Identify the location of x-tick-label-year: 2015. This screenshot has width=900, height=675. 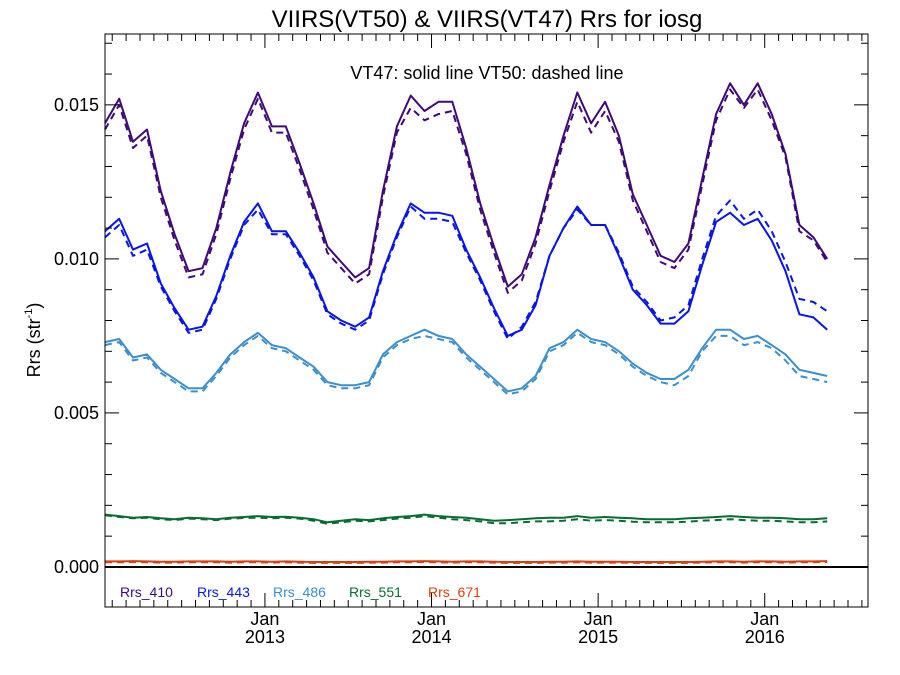
(598, 637).